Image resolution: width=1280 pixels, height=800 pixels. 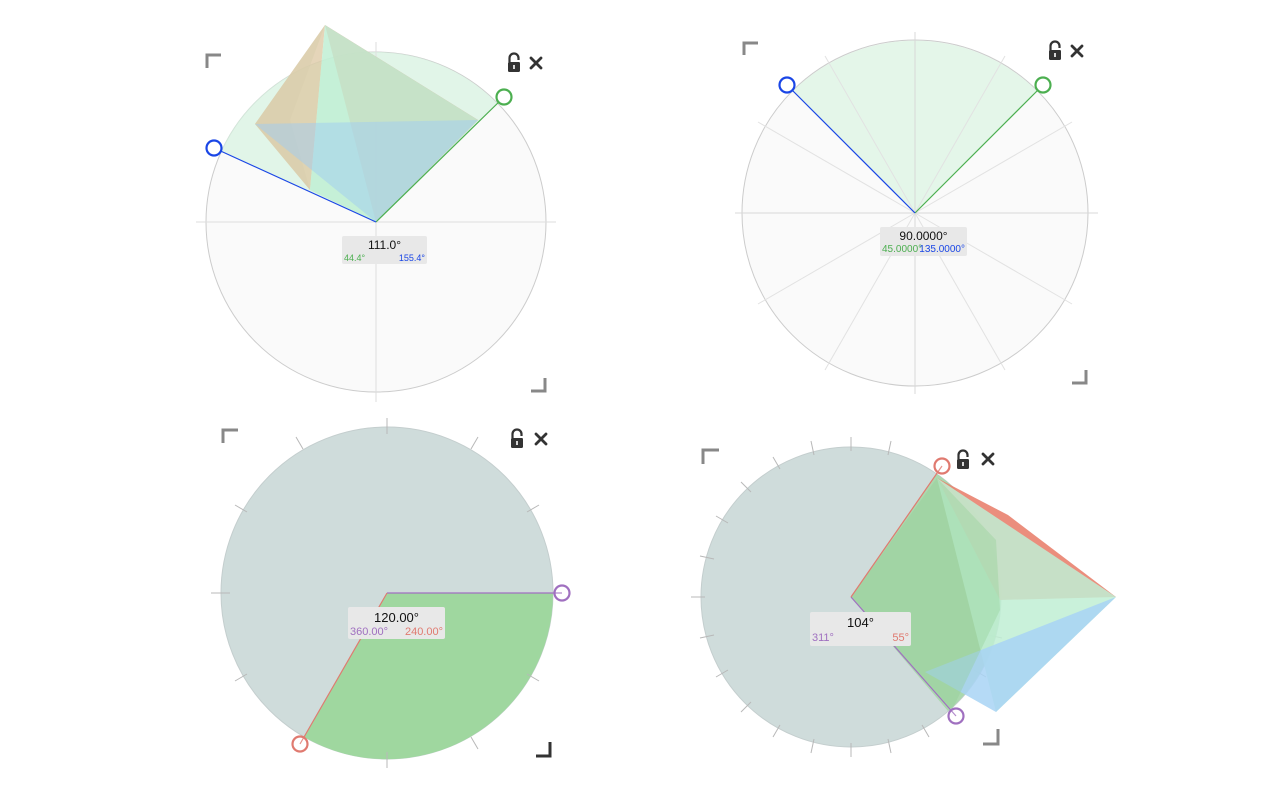 I want to click on angle-readout-4: 104° 311° 55°, so click(x=860, y=629).